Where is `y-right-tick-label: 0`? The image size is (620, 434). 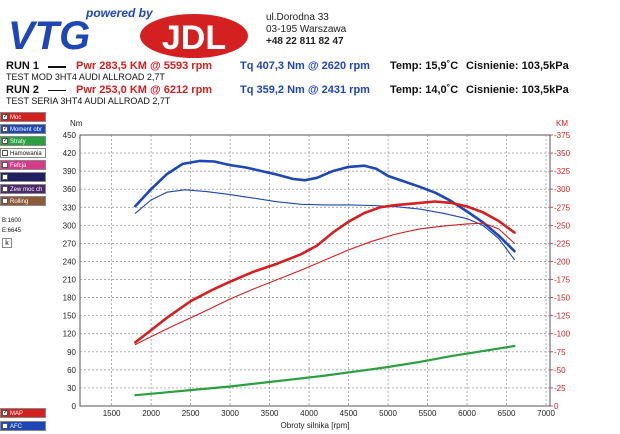 y-right-tick-label: 0 is located at coordinates (556, 406).